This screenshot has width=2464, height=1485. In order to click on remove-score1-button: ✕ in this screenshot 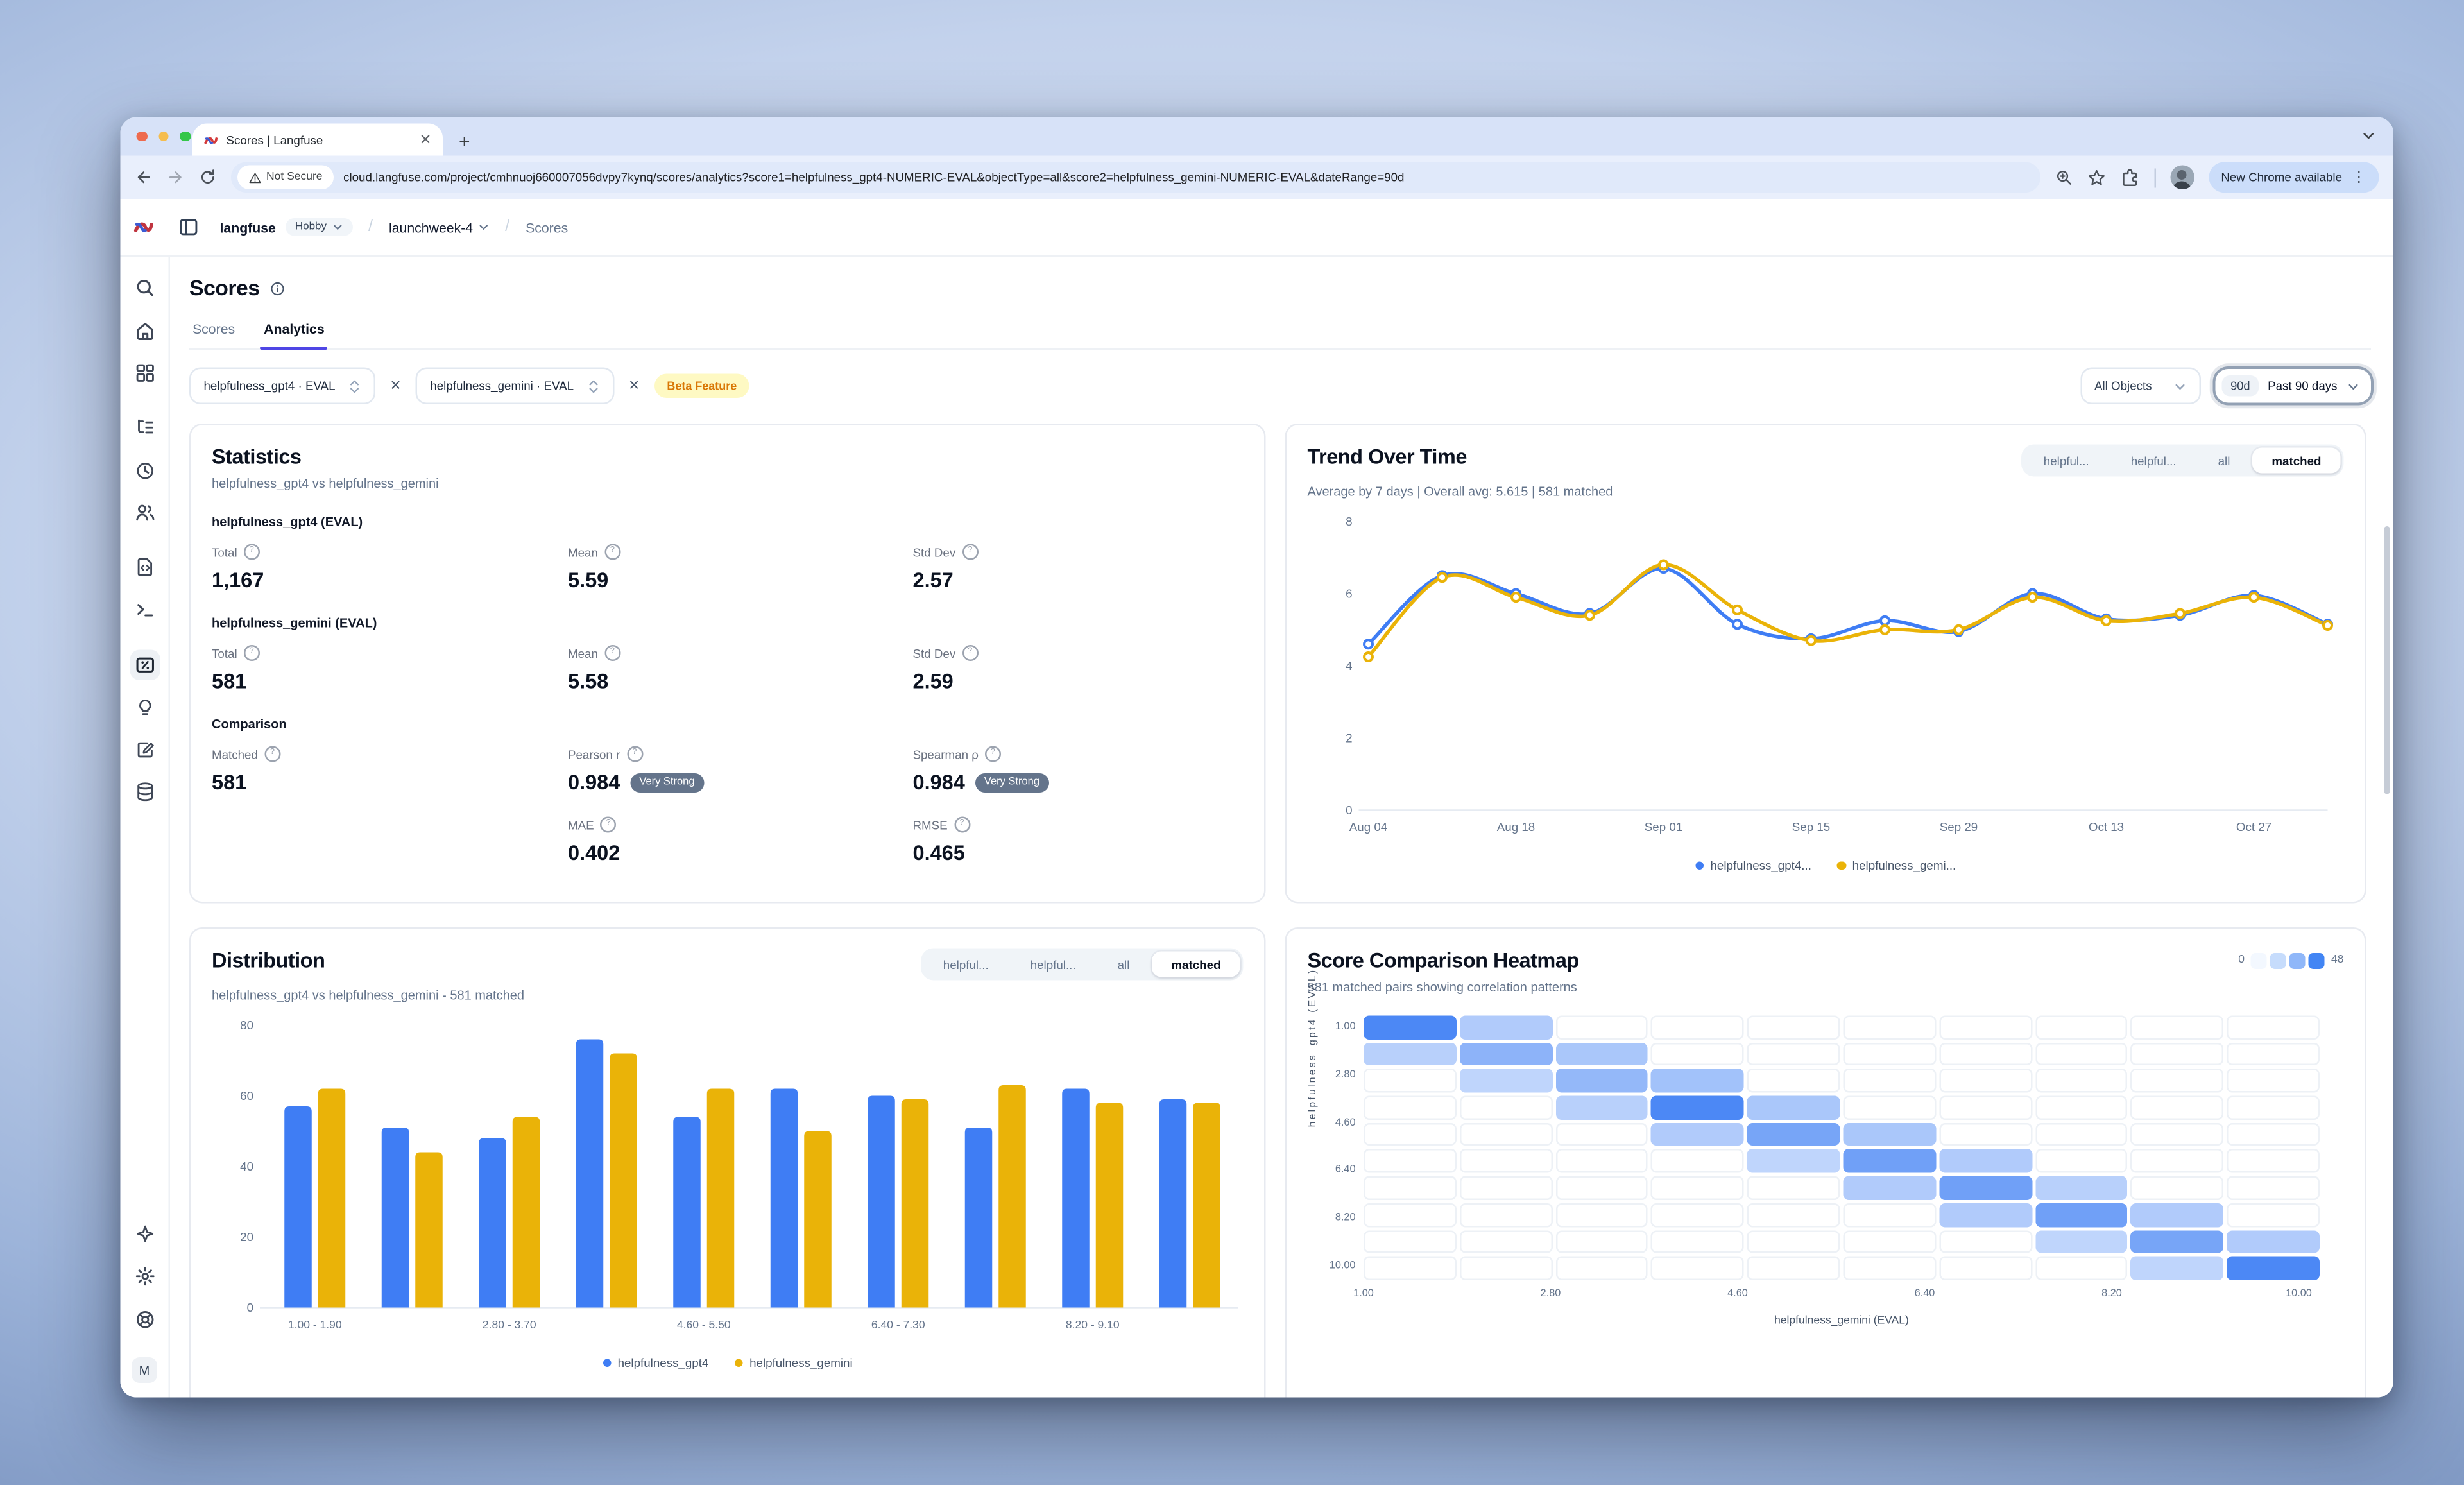, I will do `click(396, 385)`.